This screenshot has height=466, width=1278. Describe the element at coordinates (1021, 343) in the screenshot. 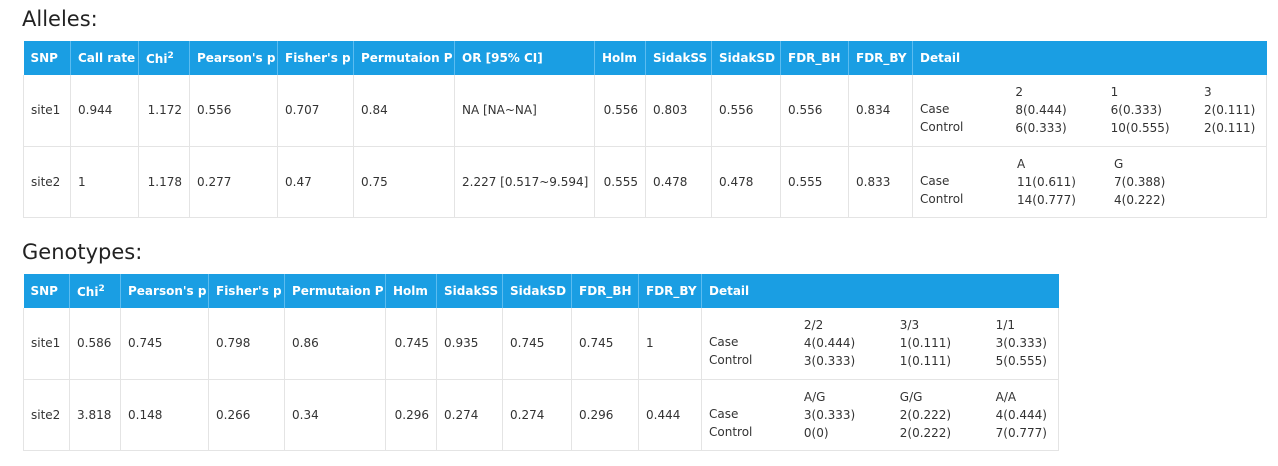

I see `detail-case-value: 3(0.333)` at that location.